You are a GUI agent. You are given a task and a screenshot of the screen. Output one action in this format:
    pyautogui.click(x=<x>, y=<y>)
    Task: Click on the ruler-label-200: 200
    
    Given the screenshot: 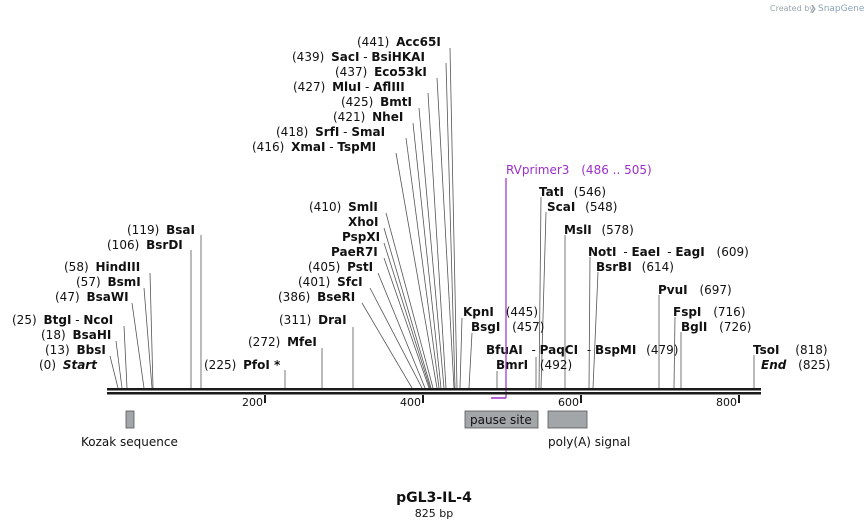 What is the action you would take?
    pyautogui.click(x=252, y=402)
    